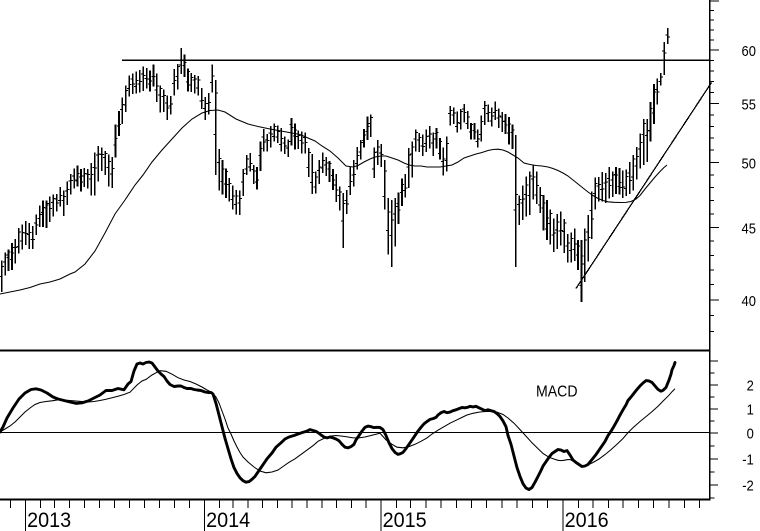  What do you see at coordinates (749, 228) in the screenshot?
I see `svg-text: 45` at bounding box center [749, 228].